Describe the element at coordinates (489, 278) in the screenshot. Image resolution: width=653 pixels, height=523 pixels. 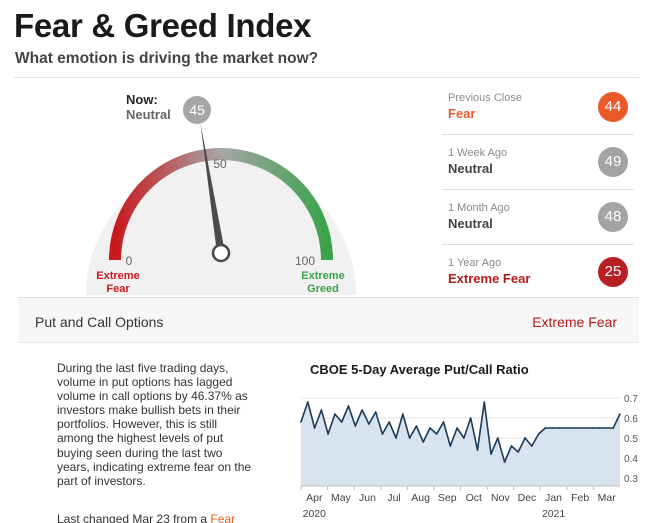
I see `history-status: Extreme Fear` at that location.